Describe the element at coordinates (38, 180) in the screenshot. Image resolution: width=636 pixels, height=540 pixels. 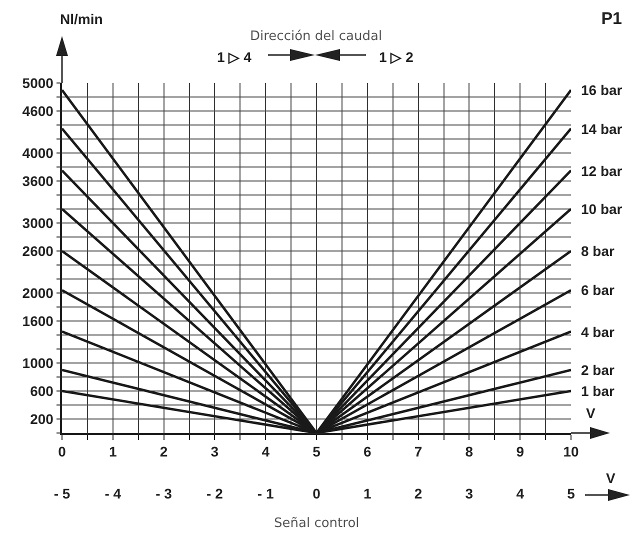
I see `y-tick-label: 3600` at that location.